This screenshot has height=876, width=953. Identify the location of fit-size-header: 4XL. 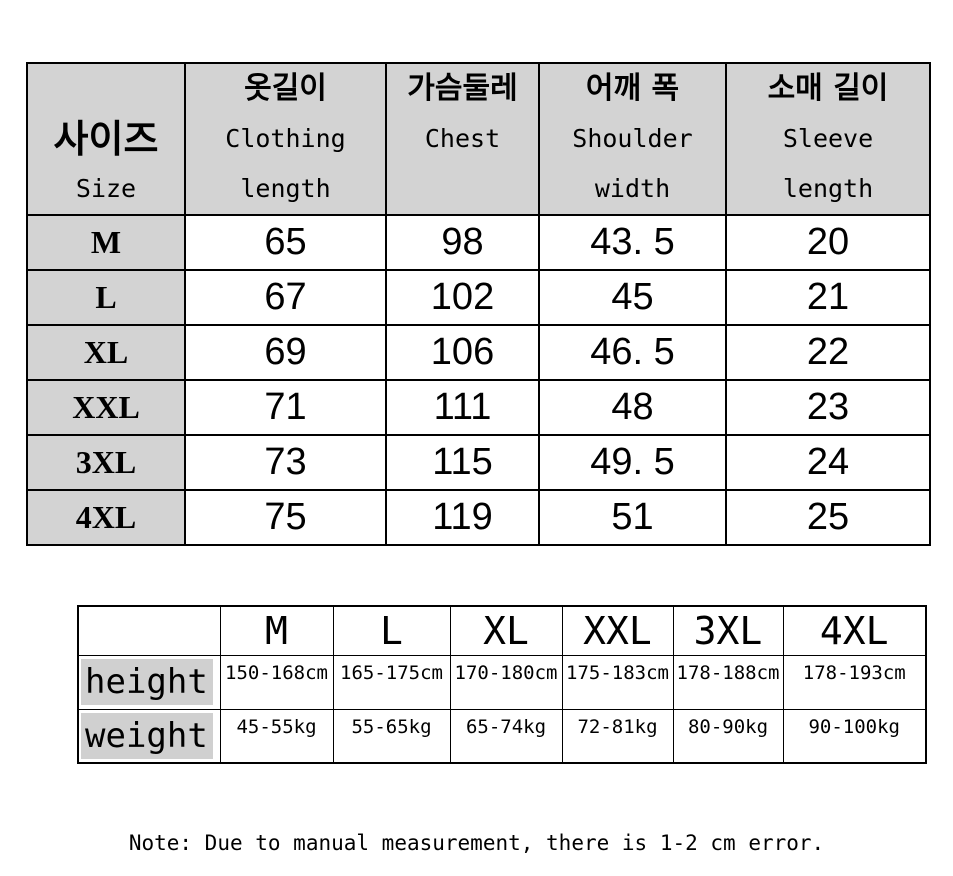
(854, 630).